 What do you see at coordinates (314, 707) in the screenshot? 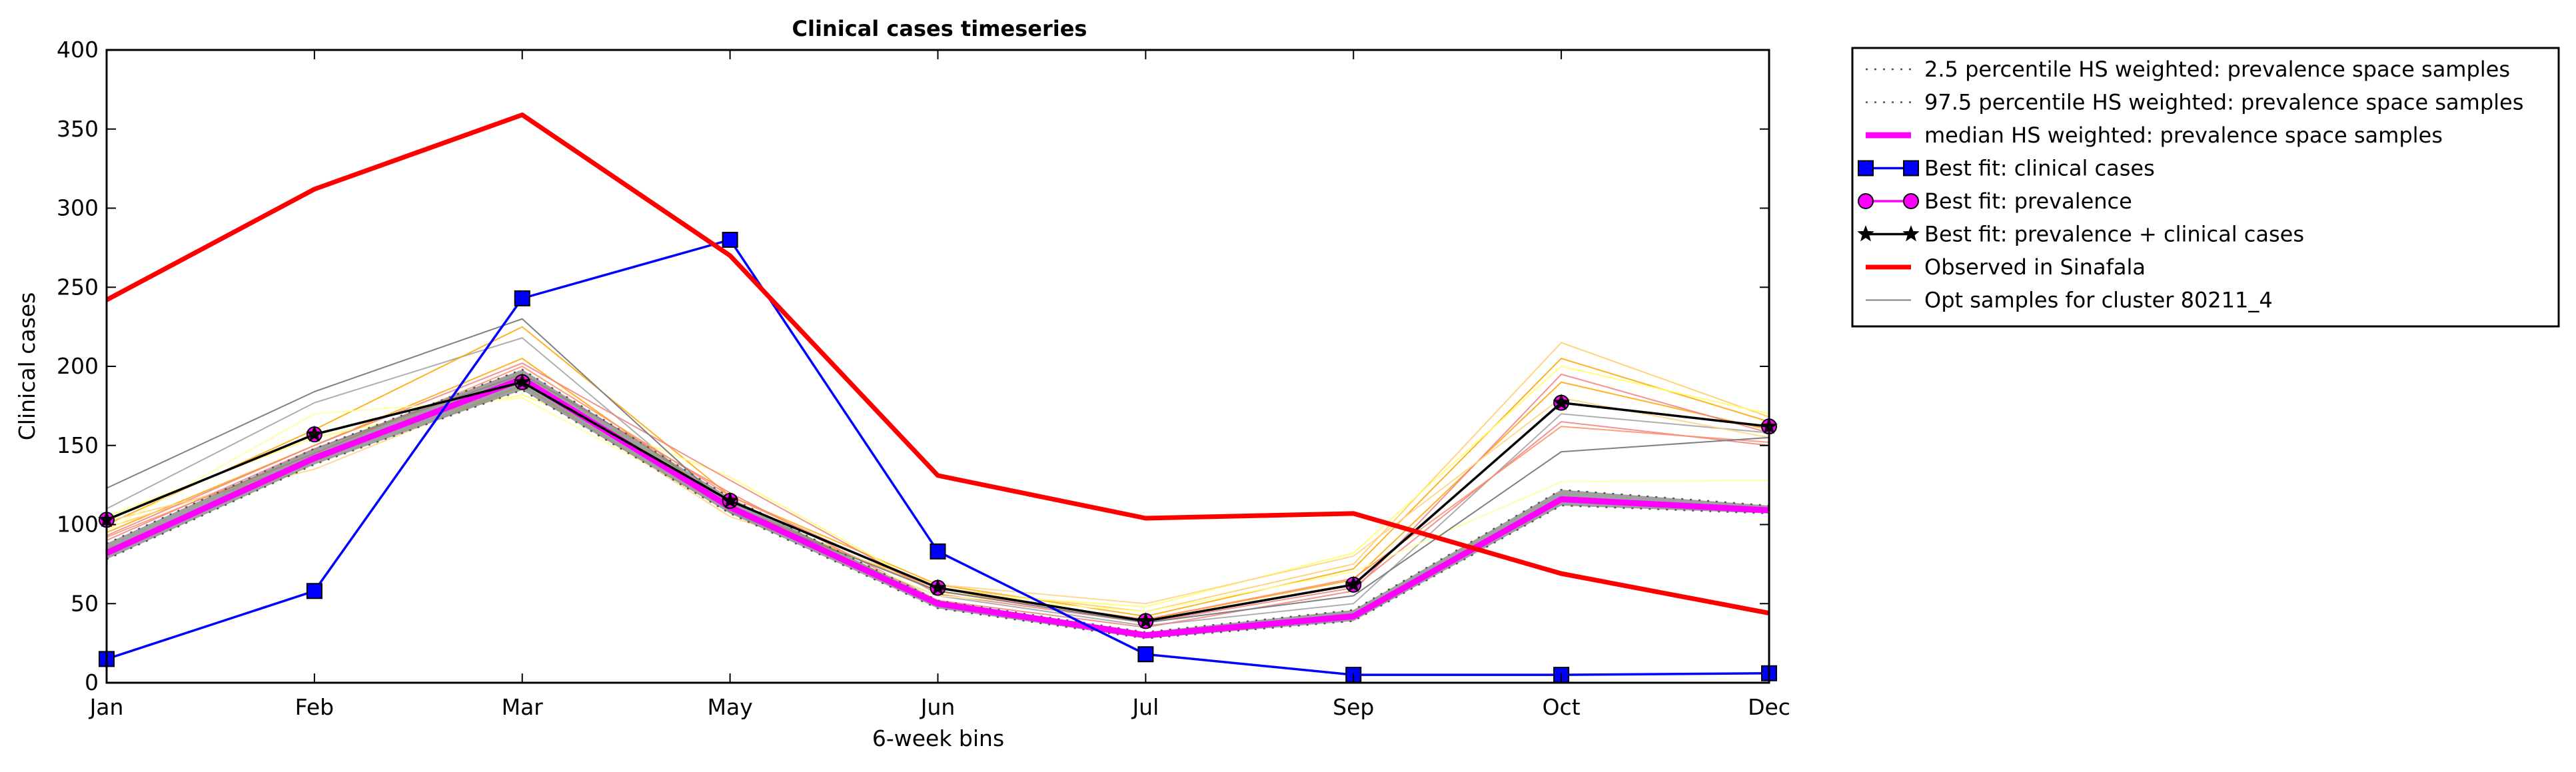
I see `x-tick-label-1: Feb` at bounding box center [314, 707].